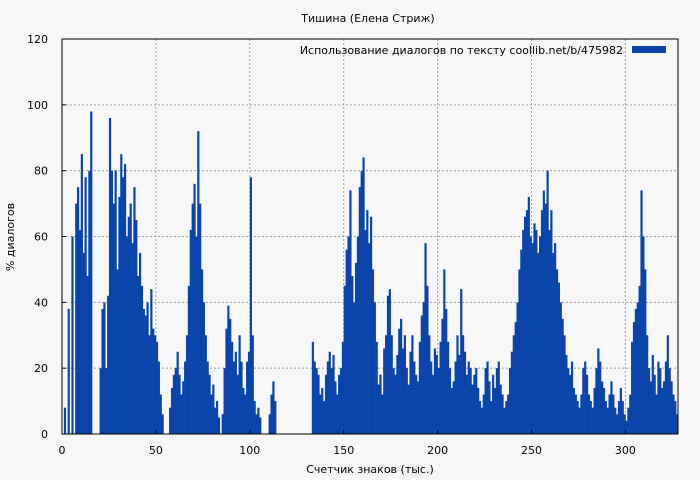  I want to click on y-tick-label: 40, so click(41, 302).